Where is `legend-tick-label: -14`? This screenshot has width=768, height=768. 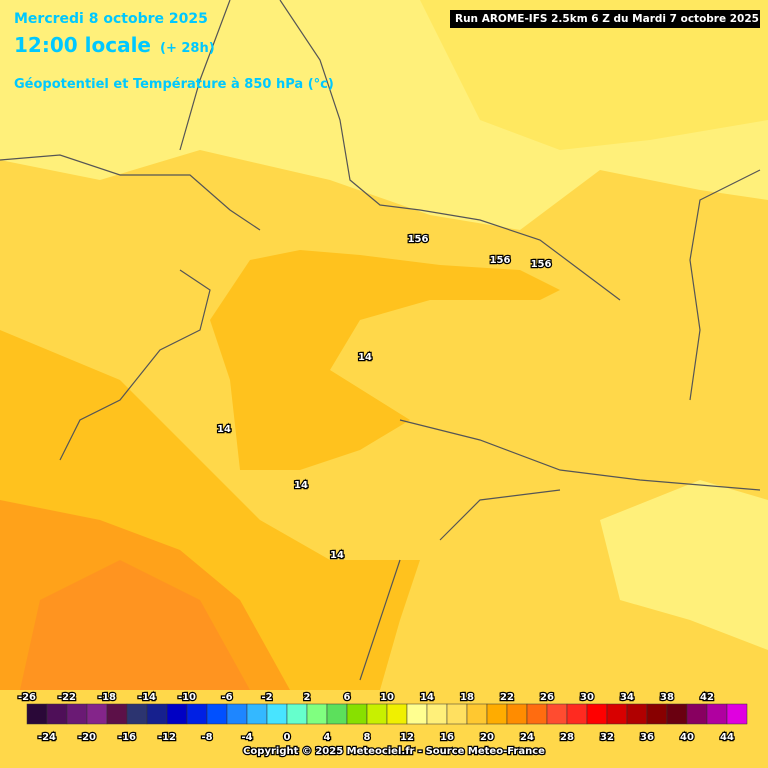 legend-tick-label: -14 is located at coordinates (147, 697).